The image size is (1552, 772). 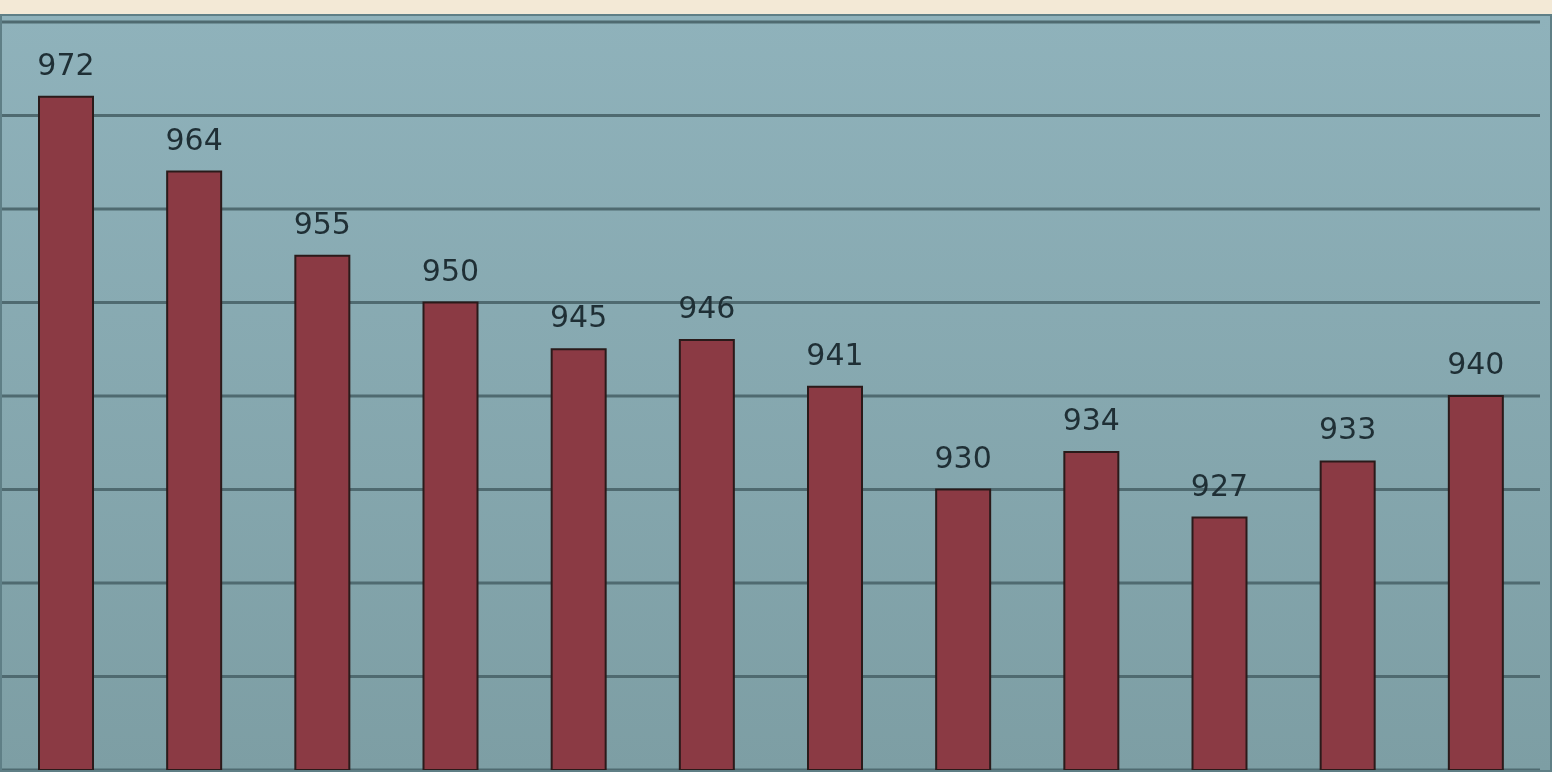 I want to click on data-label: 940, so click(x=1476, y=363).